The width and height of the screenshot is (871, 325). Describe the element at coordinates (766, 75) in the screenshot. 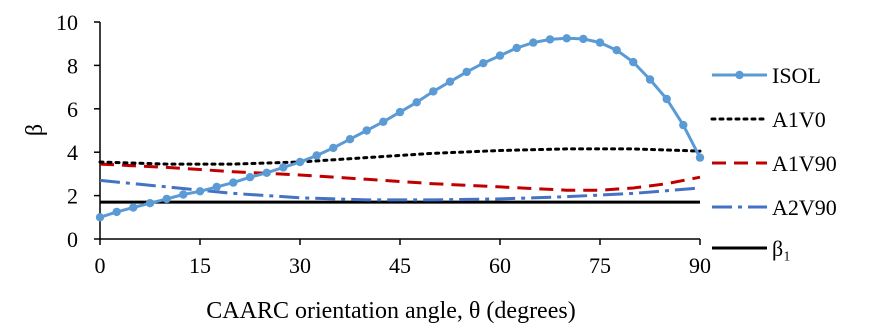

I see `legend-item: ISOL` at that location.